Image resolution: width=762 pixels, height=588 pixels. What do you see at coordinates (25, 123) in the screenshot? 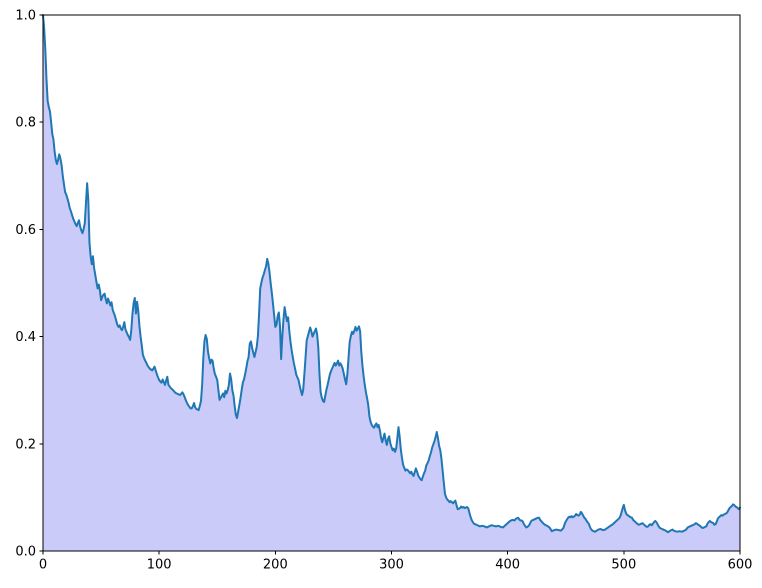
I see `y-tick-label: 0.8` at bounding box center [25, 123].